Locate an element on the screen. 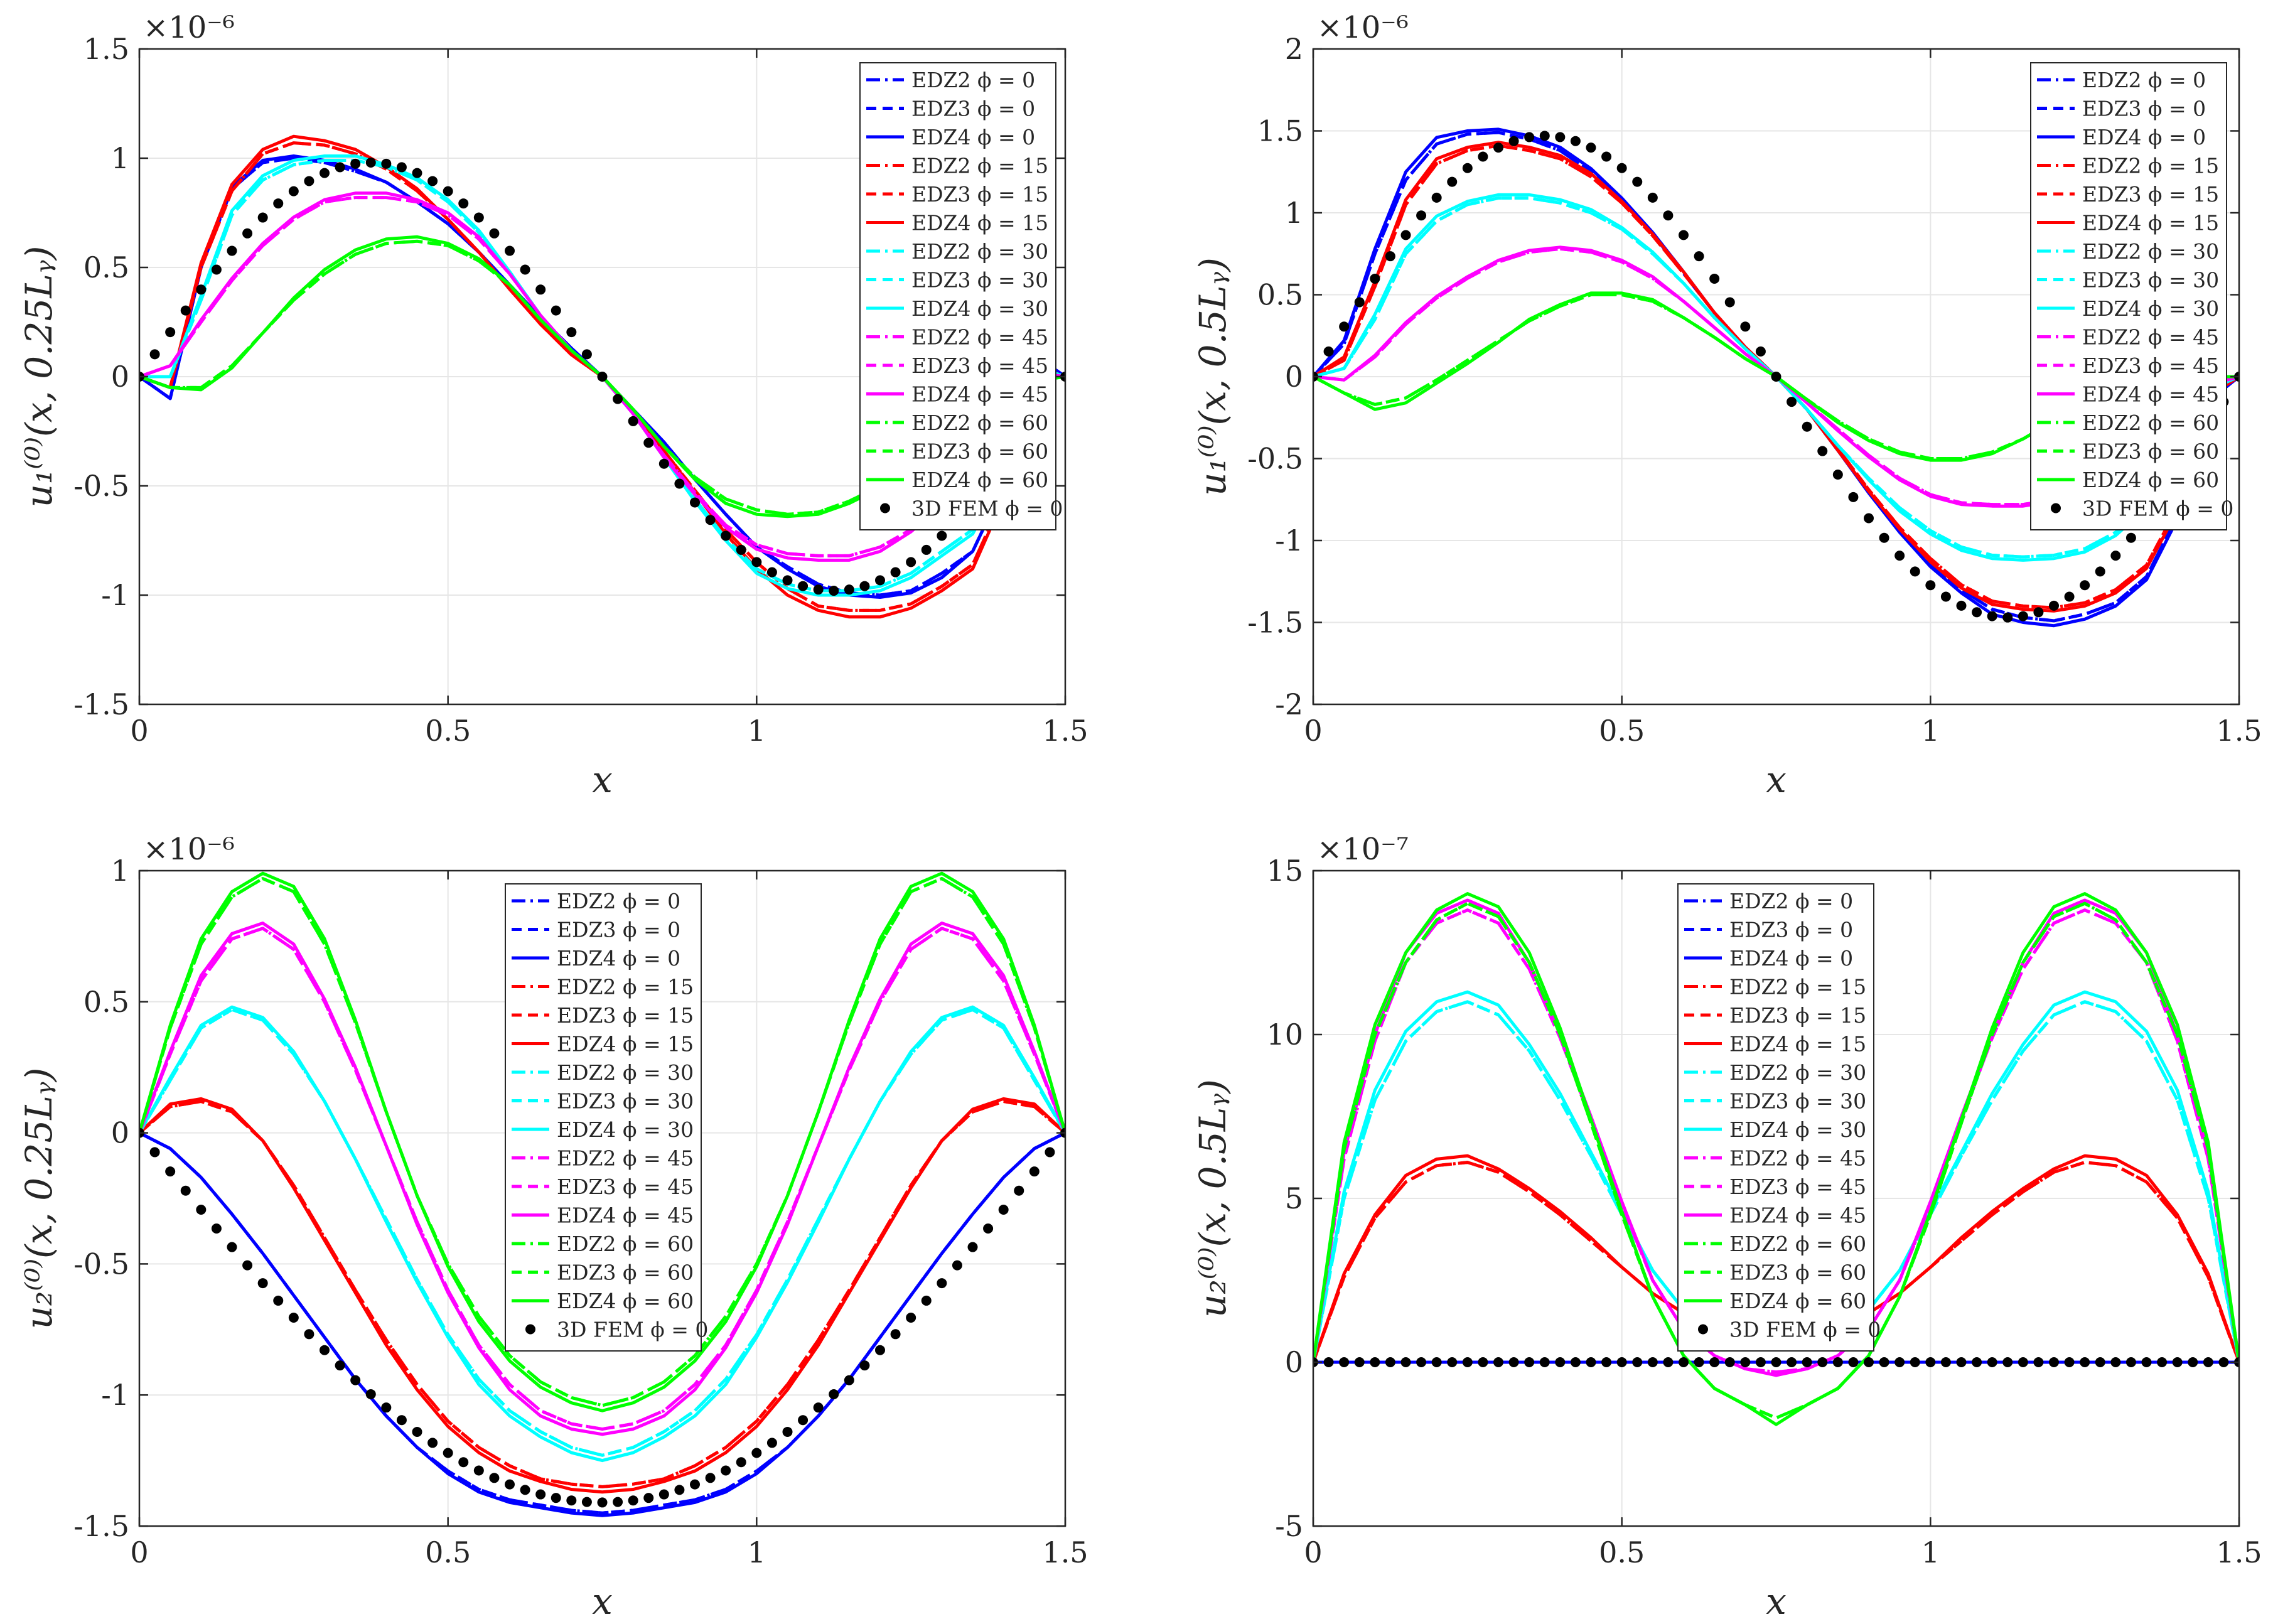 This screenshot has height=1624, width=2273. y-tick-label: 0.5 is located at coordinates (106, 267).